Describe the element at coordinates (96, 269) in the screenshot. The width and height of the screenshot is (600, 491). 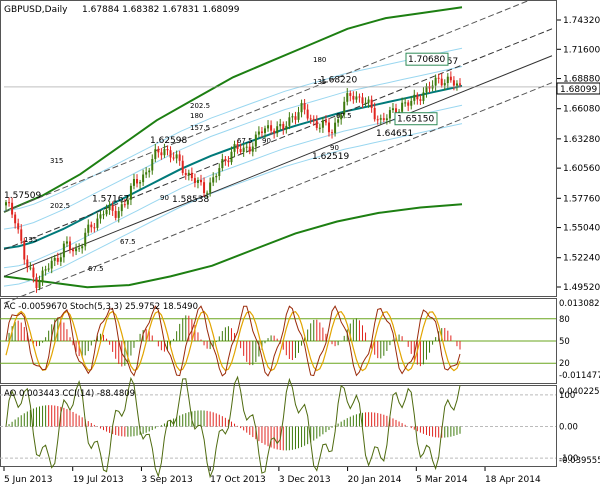
I see `fib-level-label: 67.5` at that location.